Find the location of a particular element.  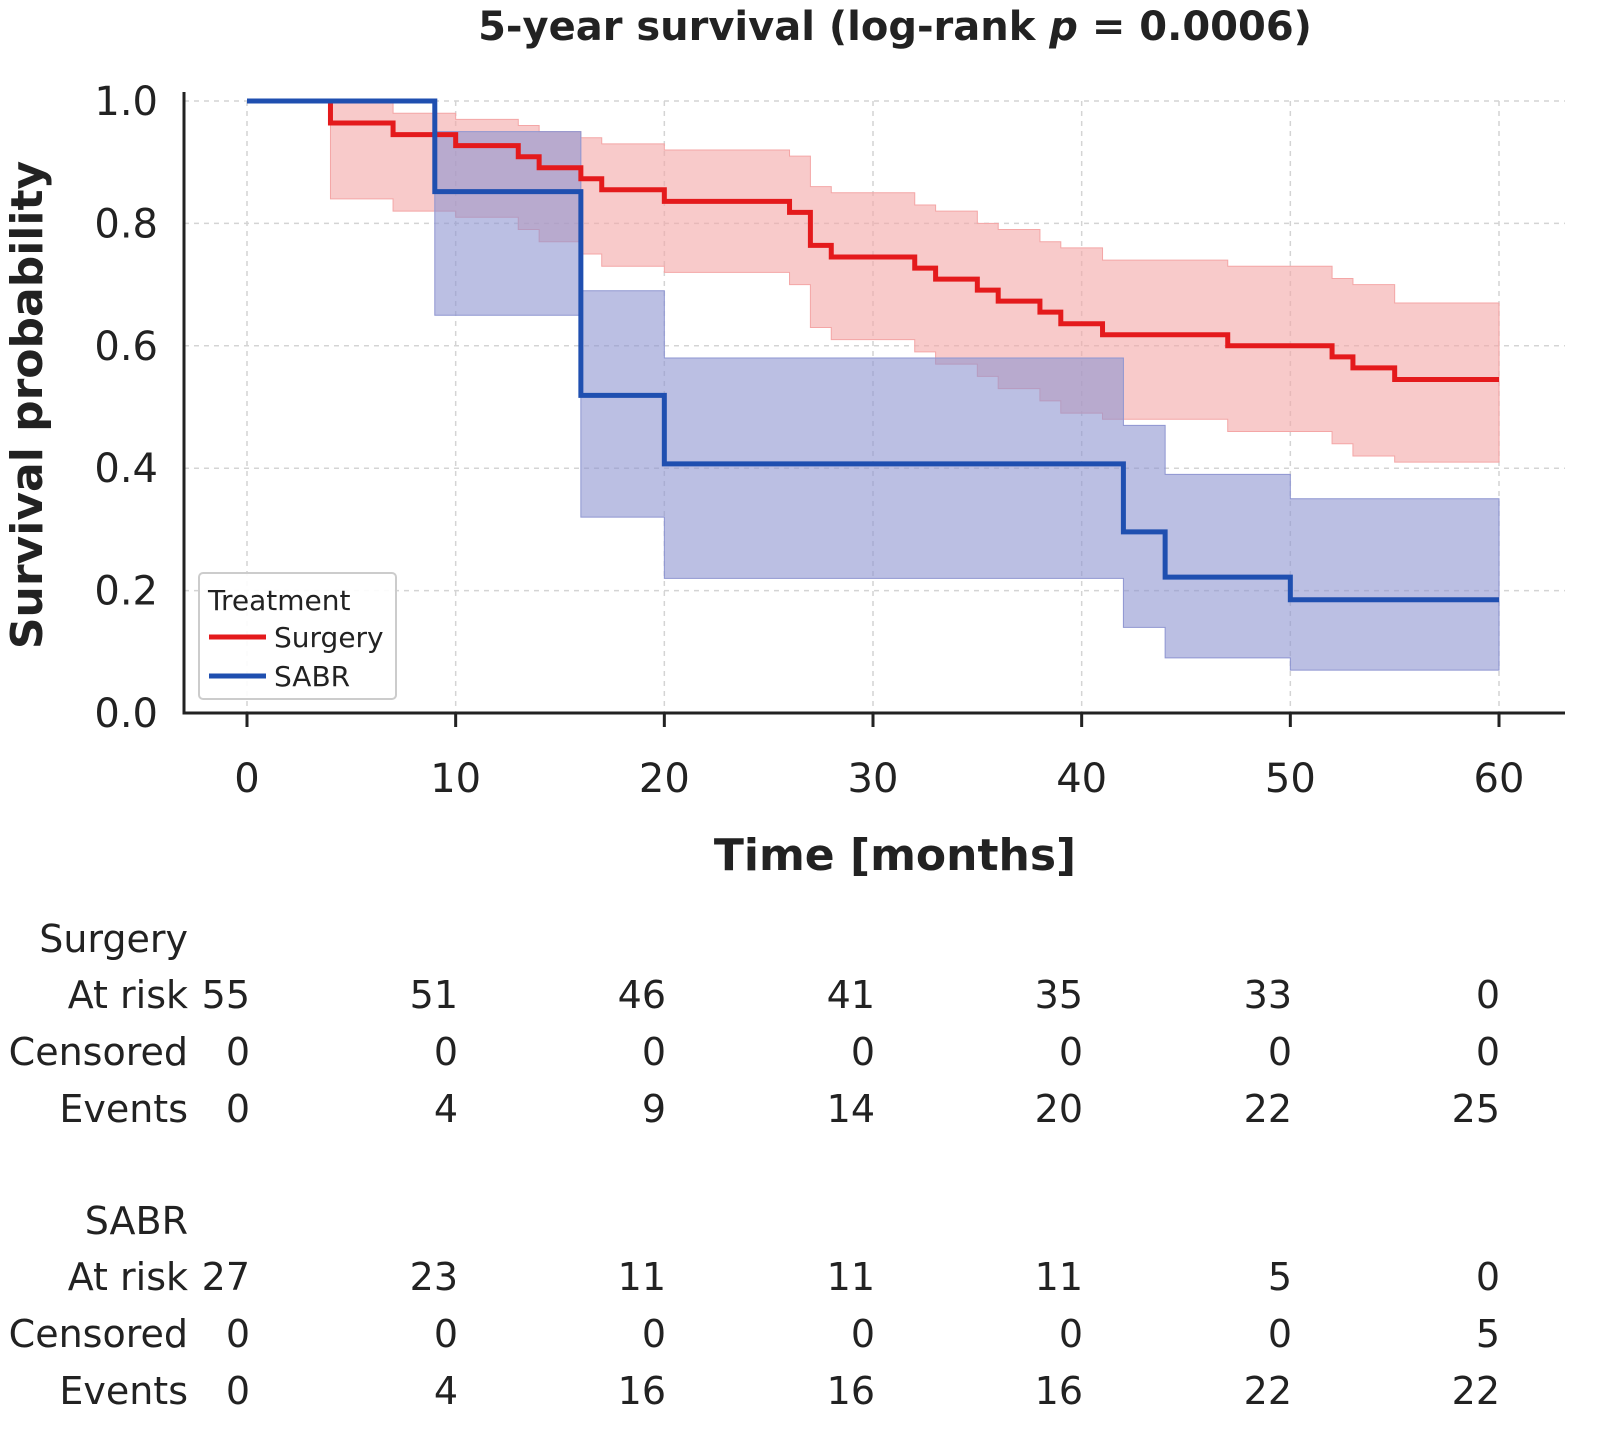

risk-table-cell: 14 is located at coordinates (851, 1109).